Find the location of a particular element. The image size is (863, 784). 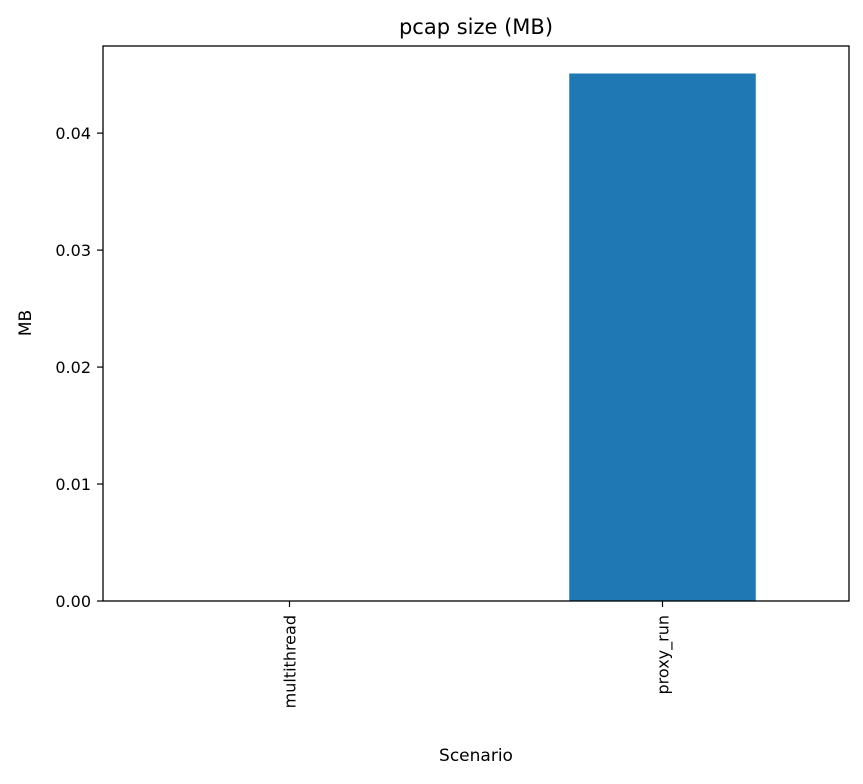

y-axis-label: MB is located at coordinates (26, 323).